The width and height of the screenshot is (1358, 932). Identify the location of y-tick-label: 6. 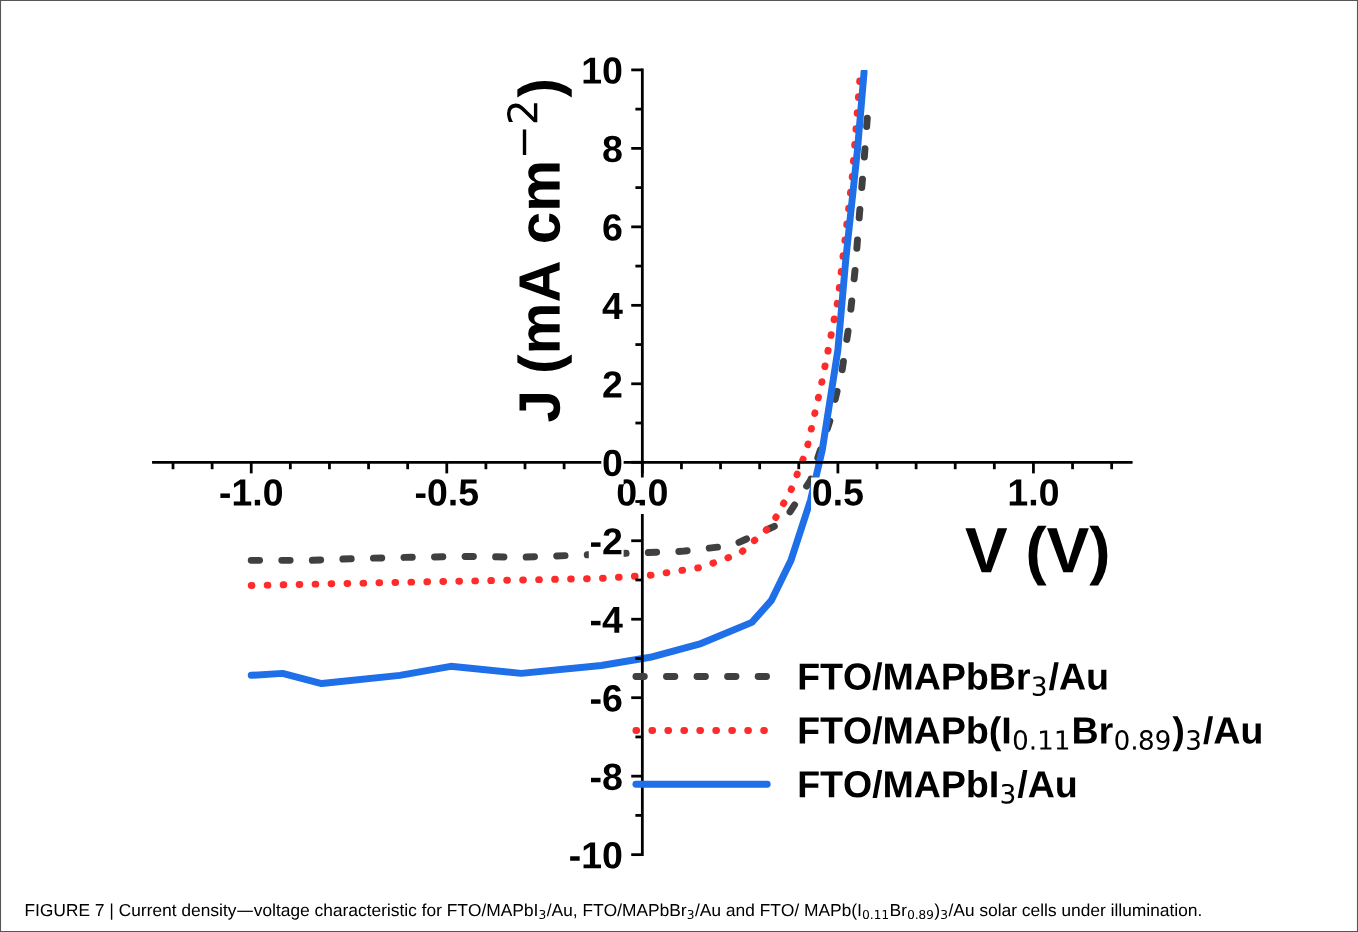
(612, 227).